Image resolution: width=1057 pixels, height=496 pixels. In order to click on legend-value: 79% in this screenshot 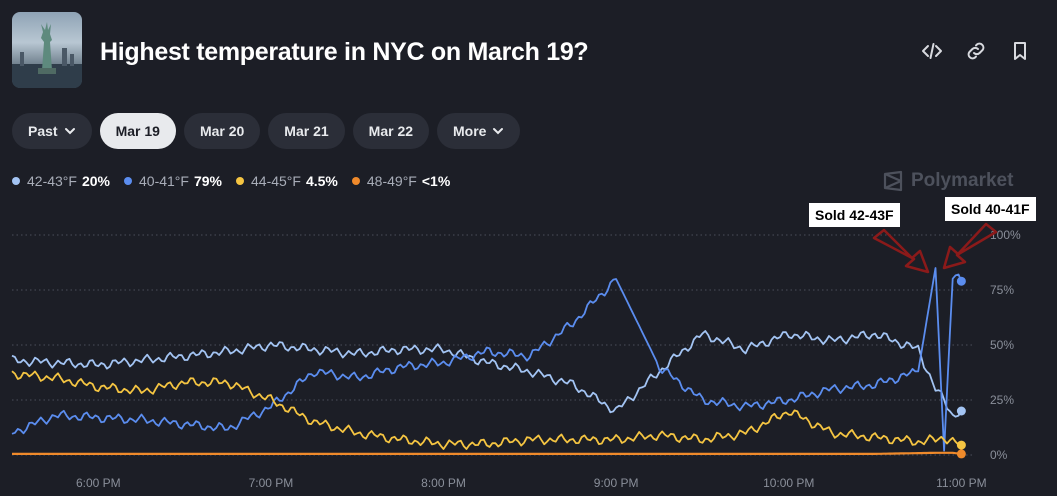, I will do `click(207, 181)`.